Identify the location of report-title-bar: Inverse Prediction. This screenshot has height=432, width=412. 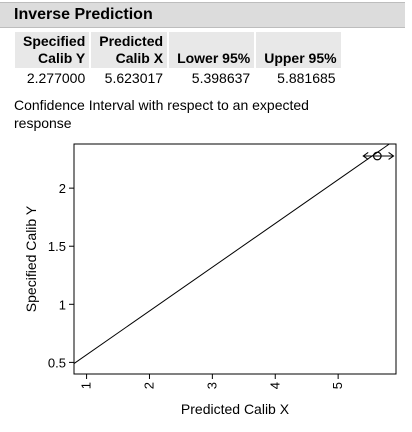
(202, 15).